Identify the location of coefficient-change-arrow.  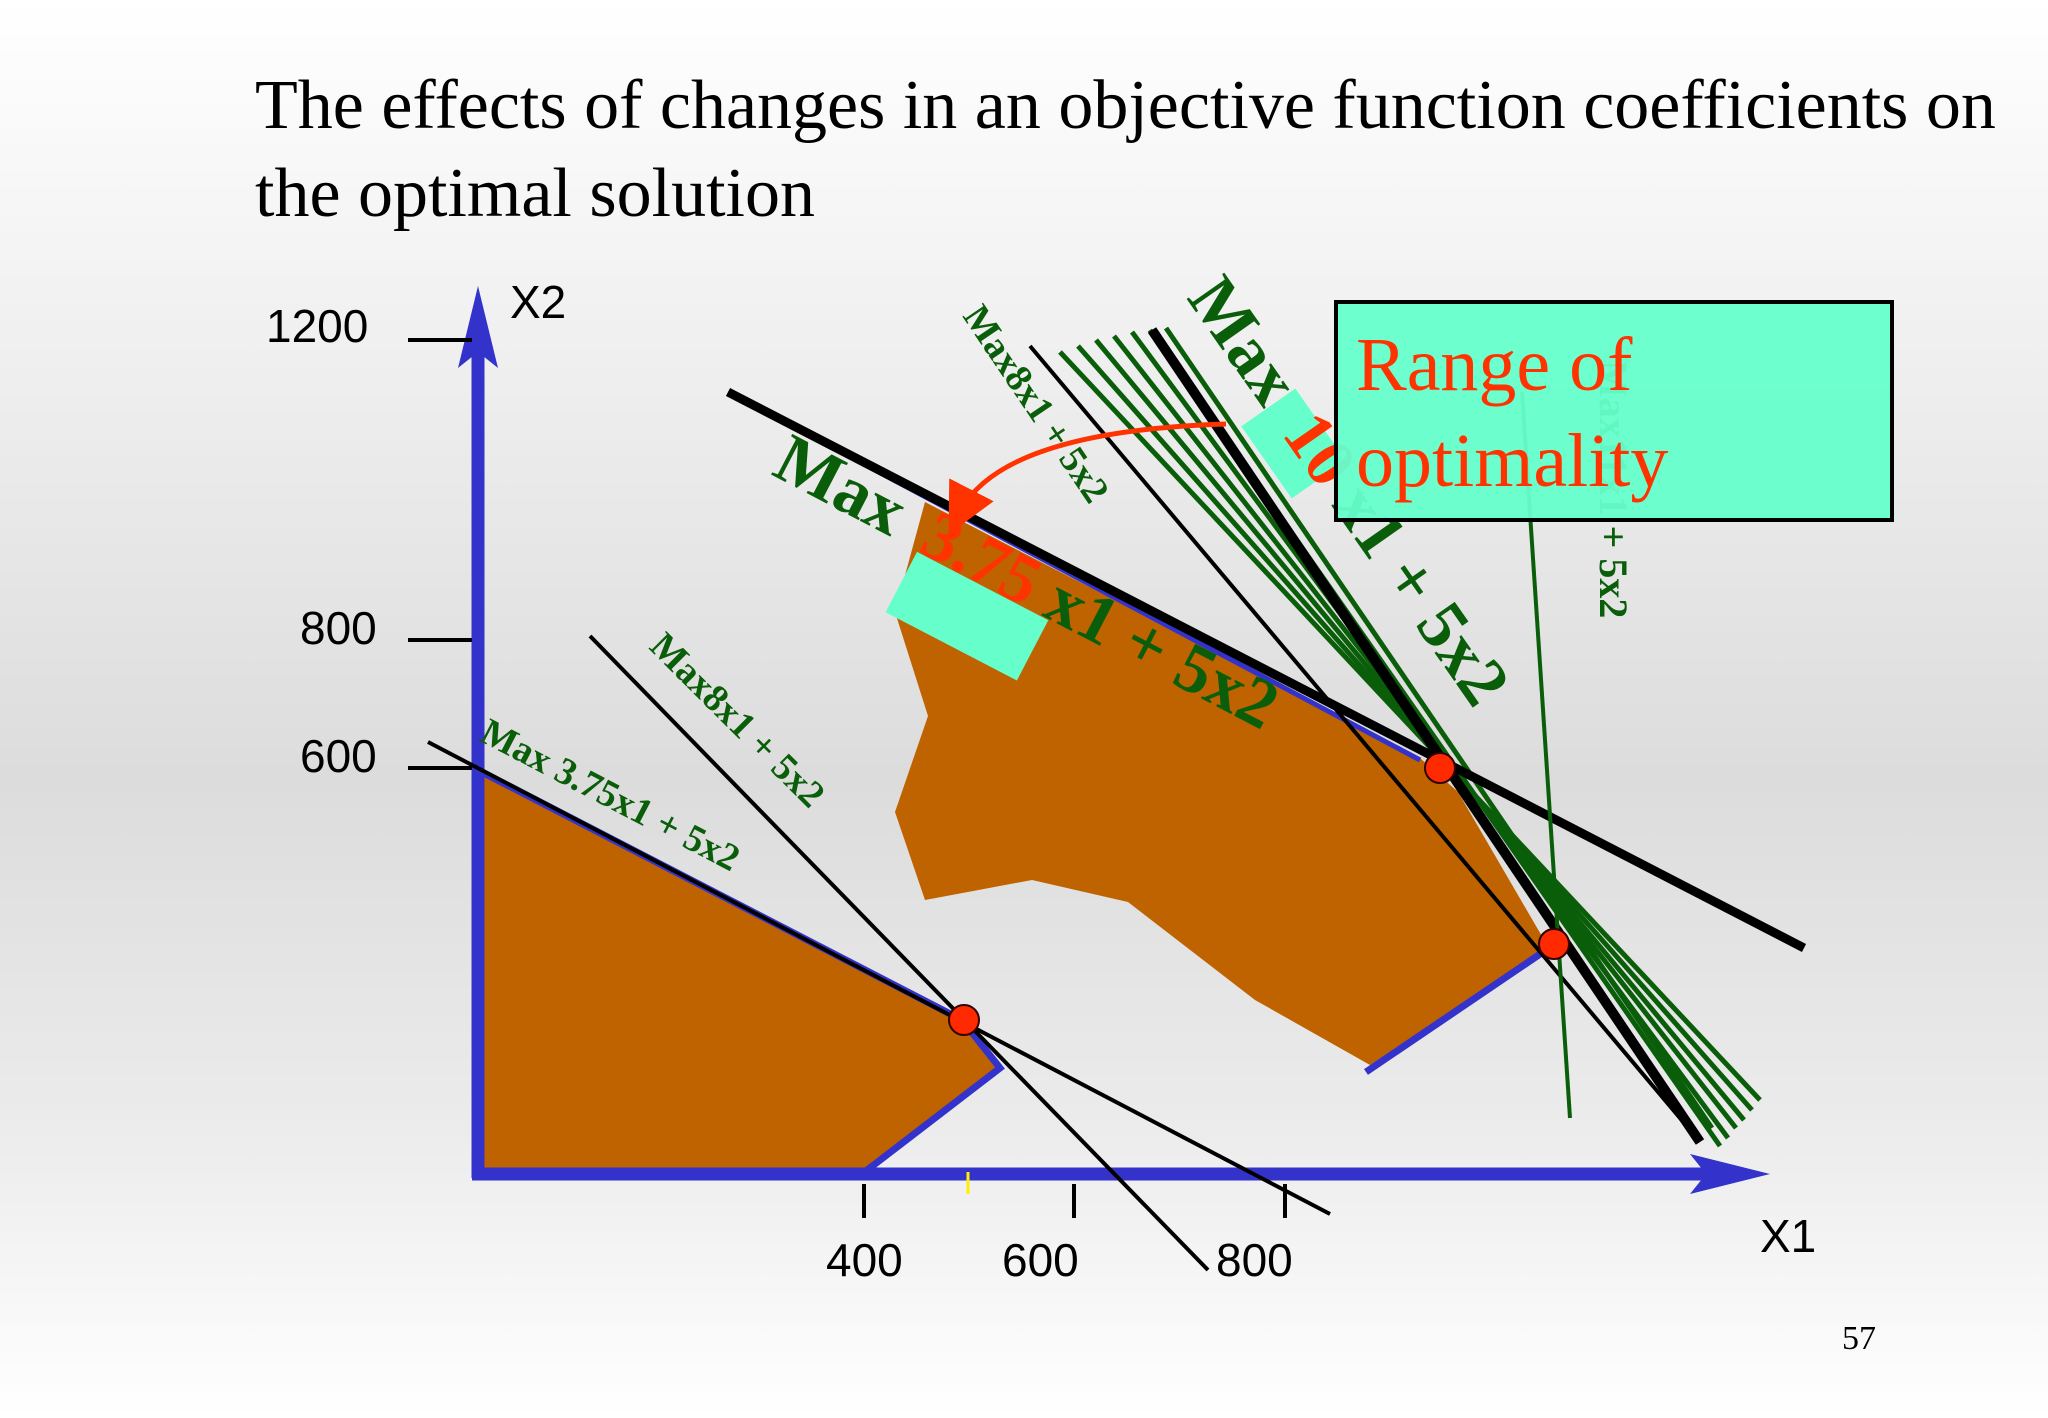
(1087, 478).